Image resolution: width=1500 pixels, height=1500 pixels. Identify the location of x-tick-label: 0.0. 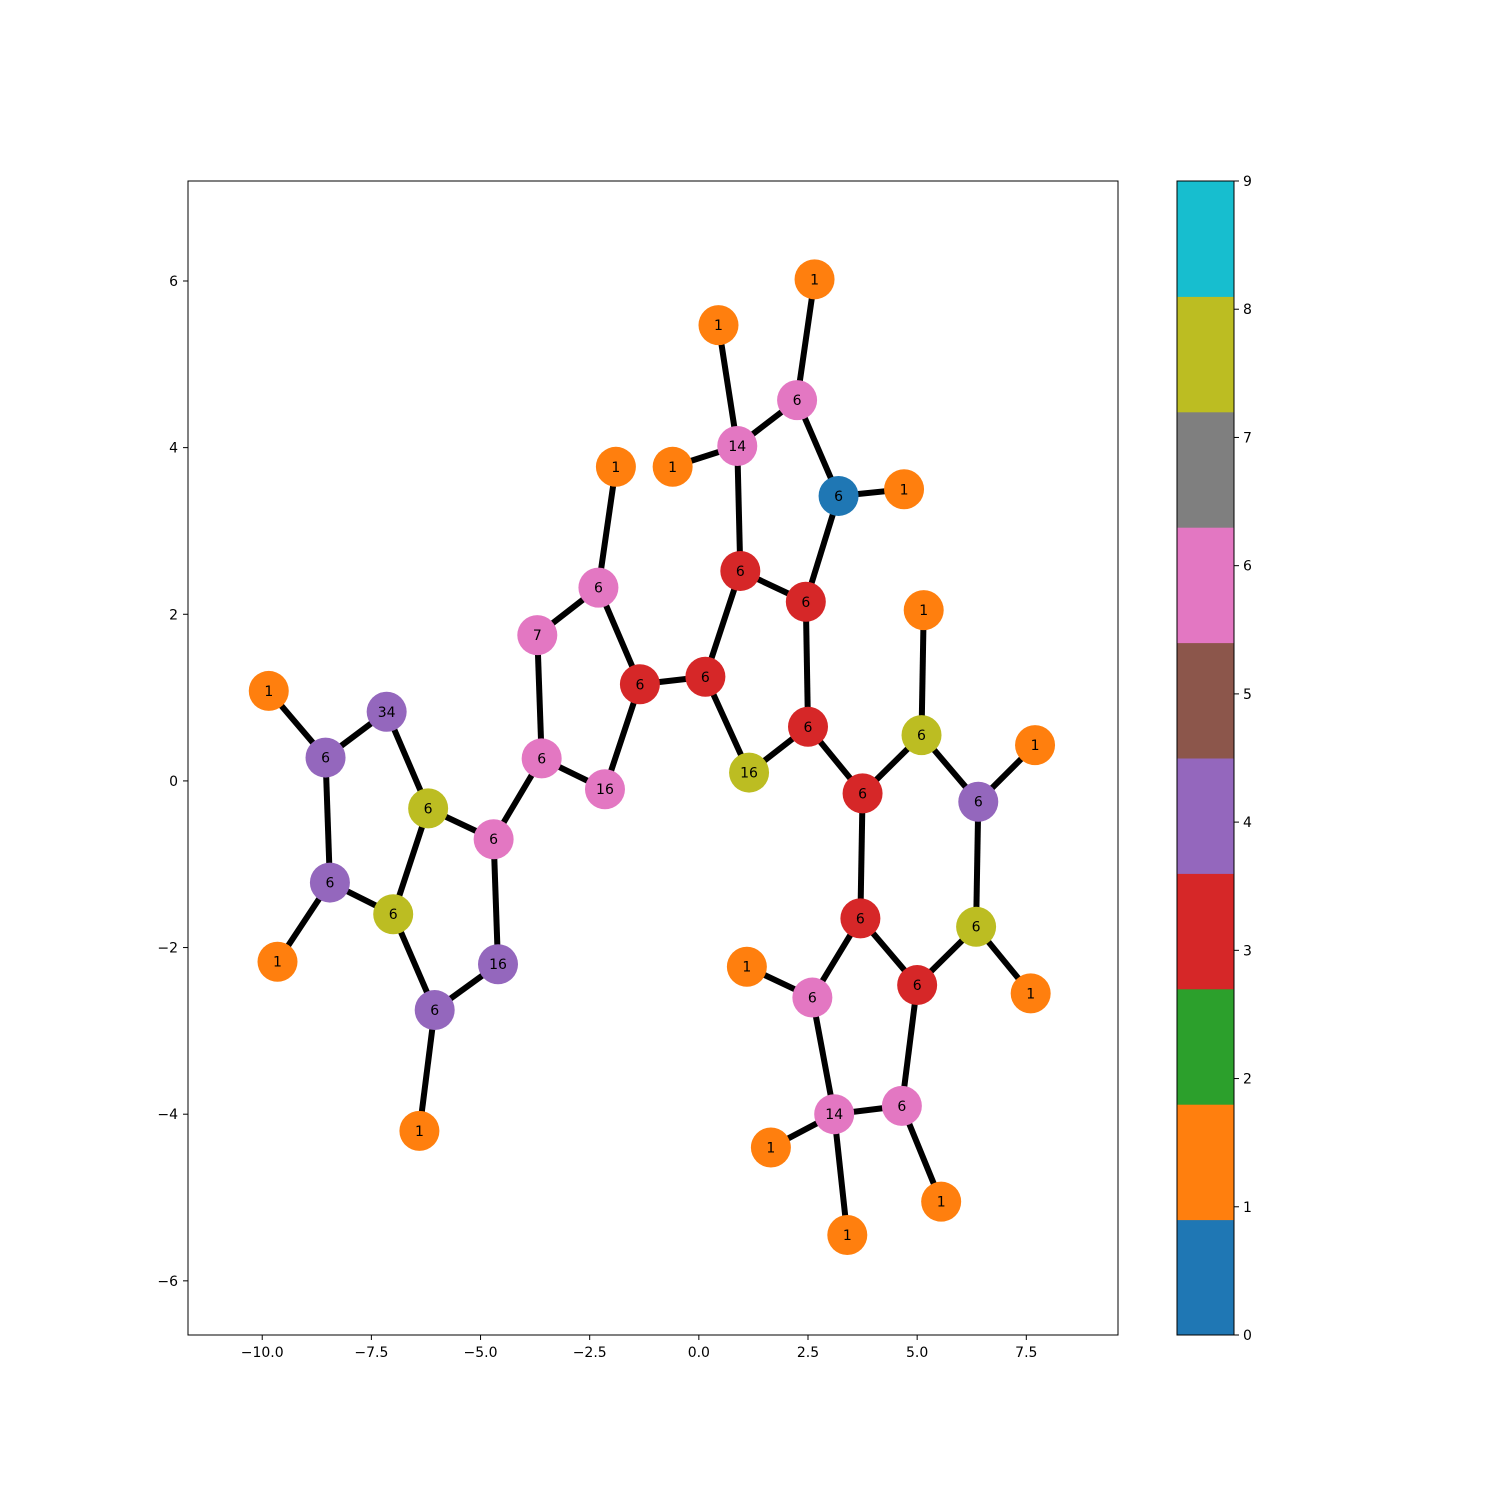
(699, 1353).